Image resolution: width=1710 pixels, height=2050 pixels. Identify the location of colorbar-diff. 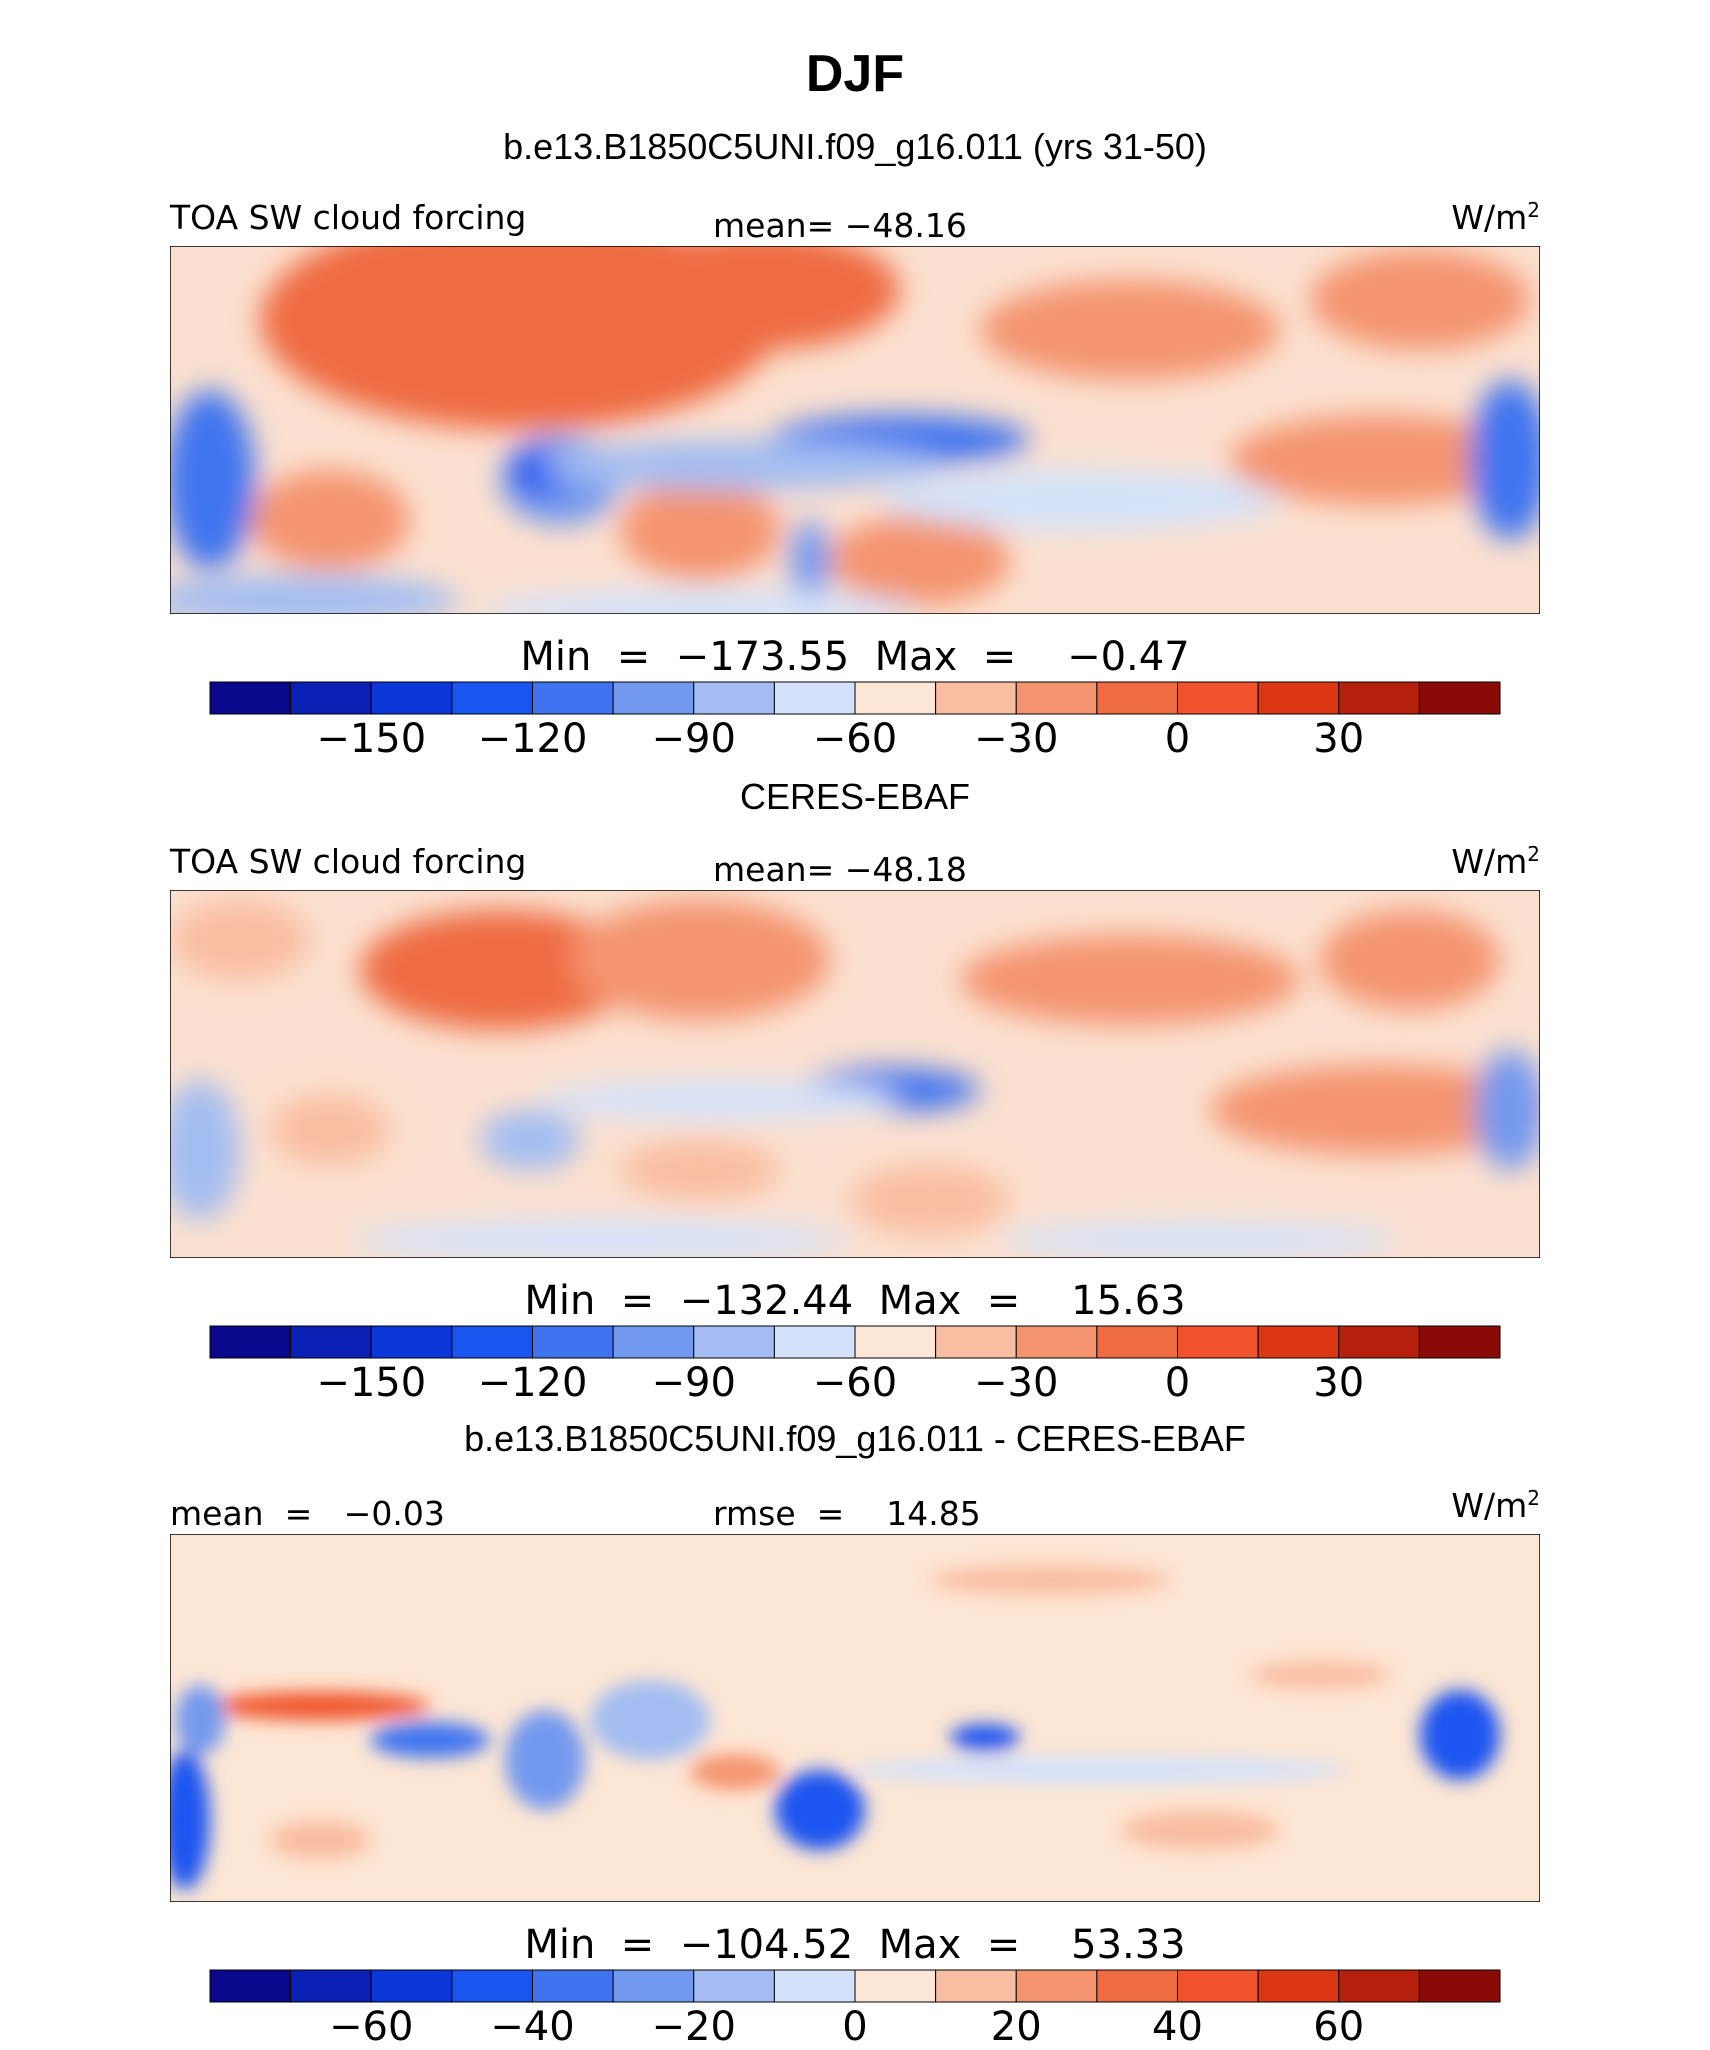
(855, 1986).